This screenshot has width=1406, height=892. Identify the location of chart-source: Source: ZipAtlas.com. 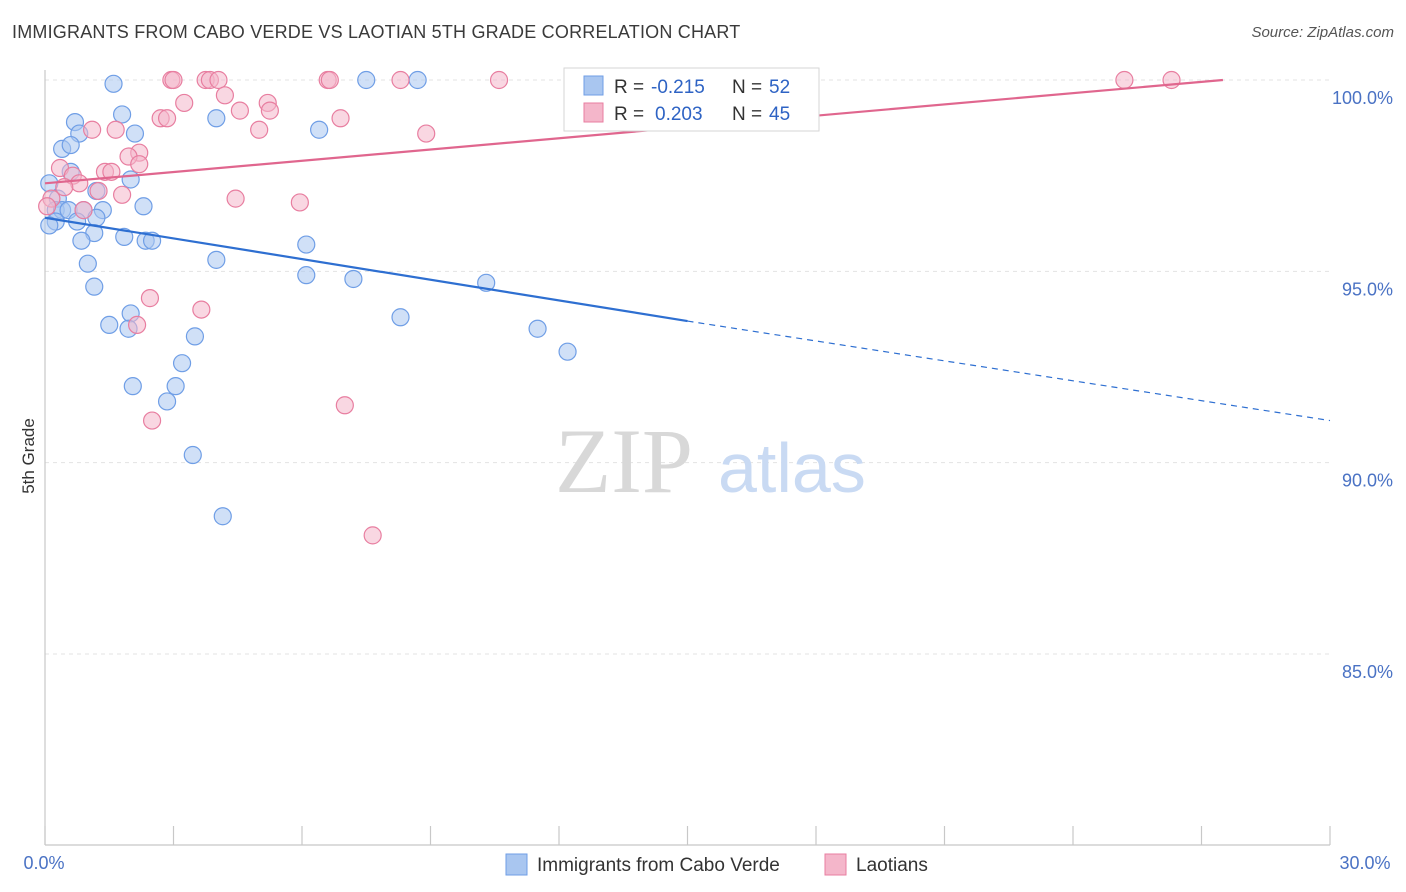
(1322, 32).